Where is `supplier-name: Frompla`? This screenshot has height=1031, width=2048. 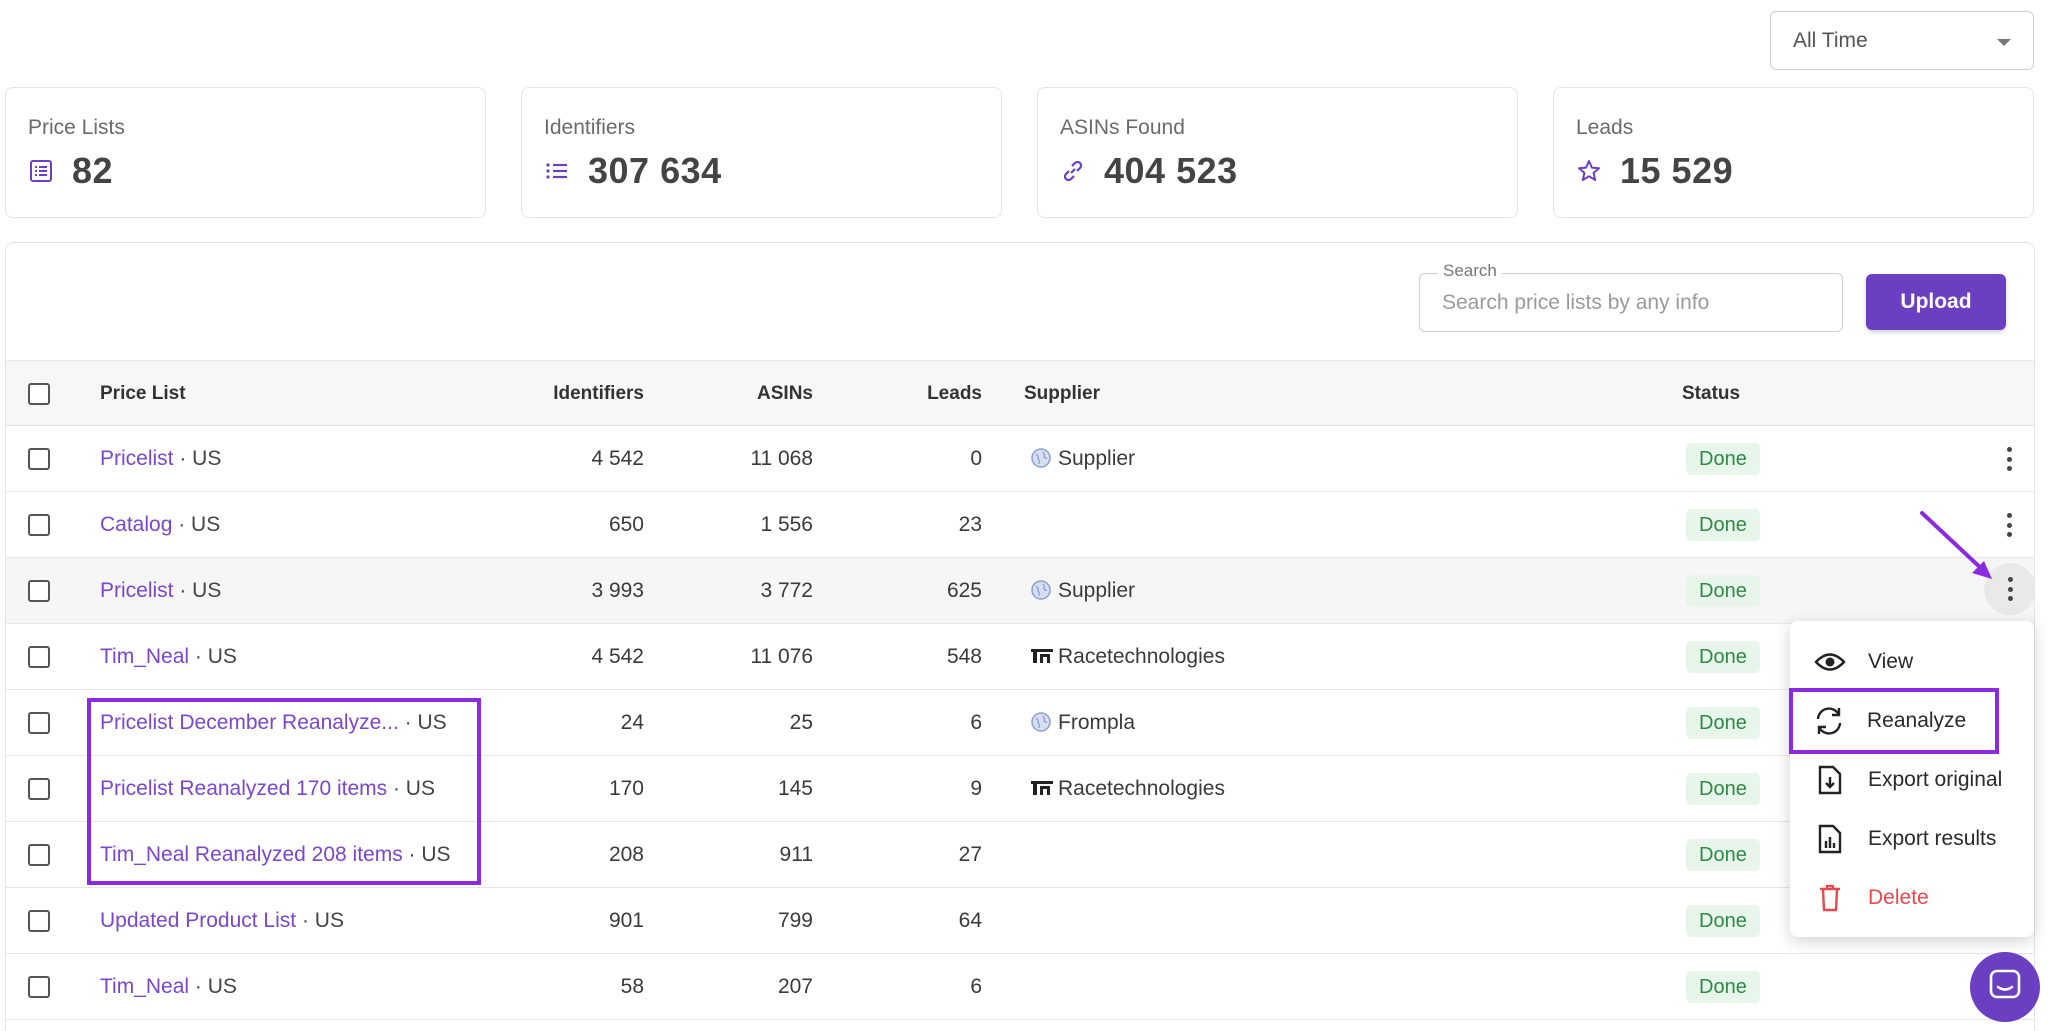 supplier-name: Frompla is located at coordinates (1097, 722).